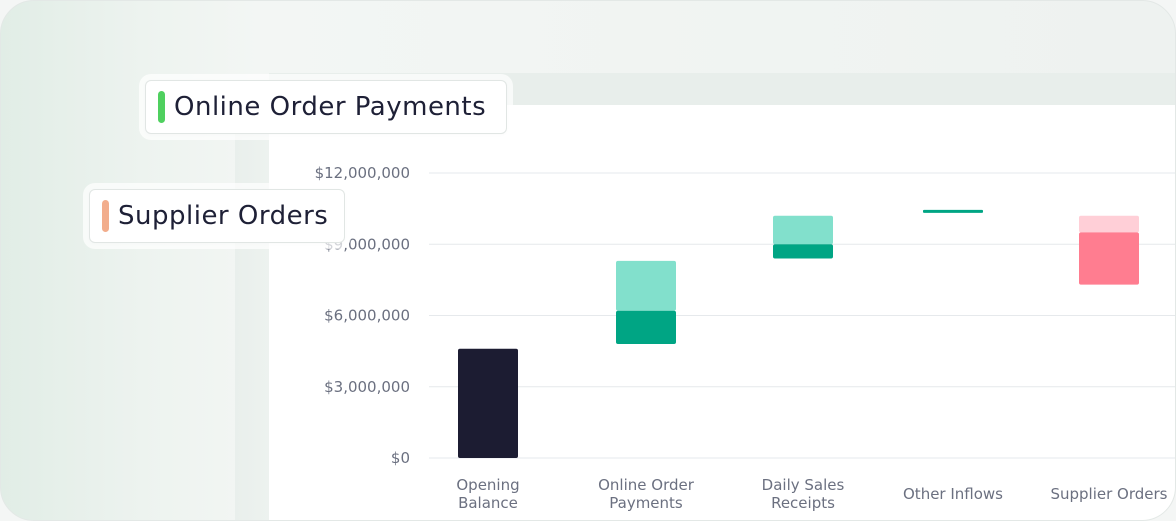 This screenshot has height=521, width=1176. Describe the element at coordinates (1109, 258) in the screenshot. I see `bar-decrease-lower` at that location.